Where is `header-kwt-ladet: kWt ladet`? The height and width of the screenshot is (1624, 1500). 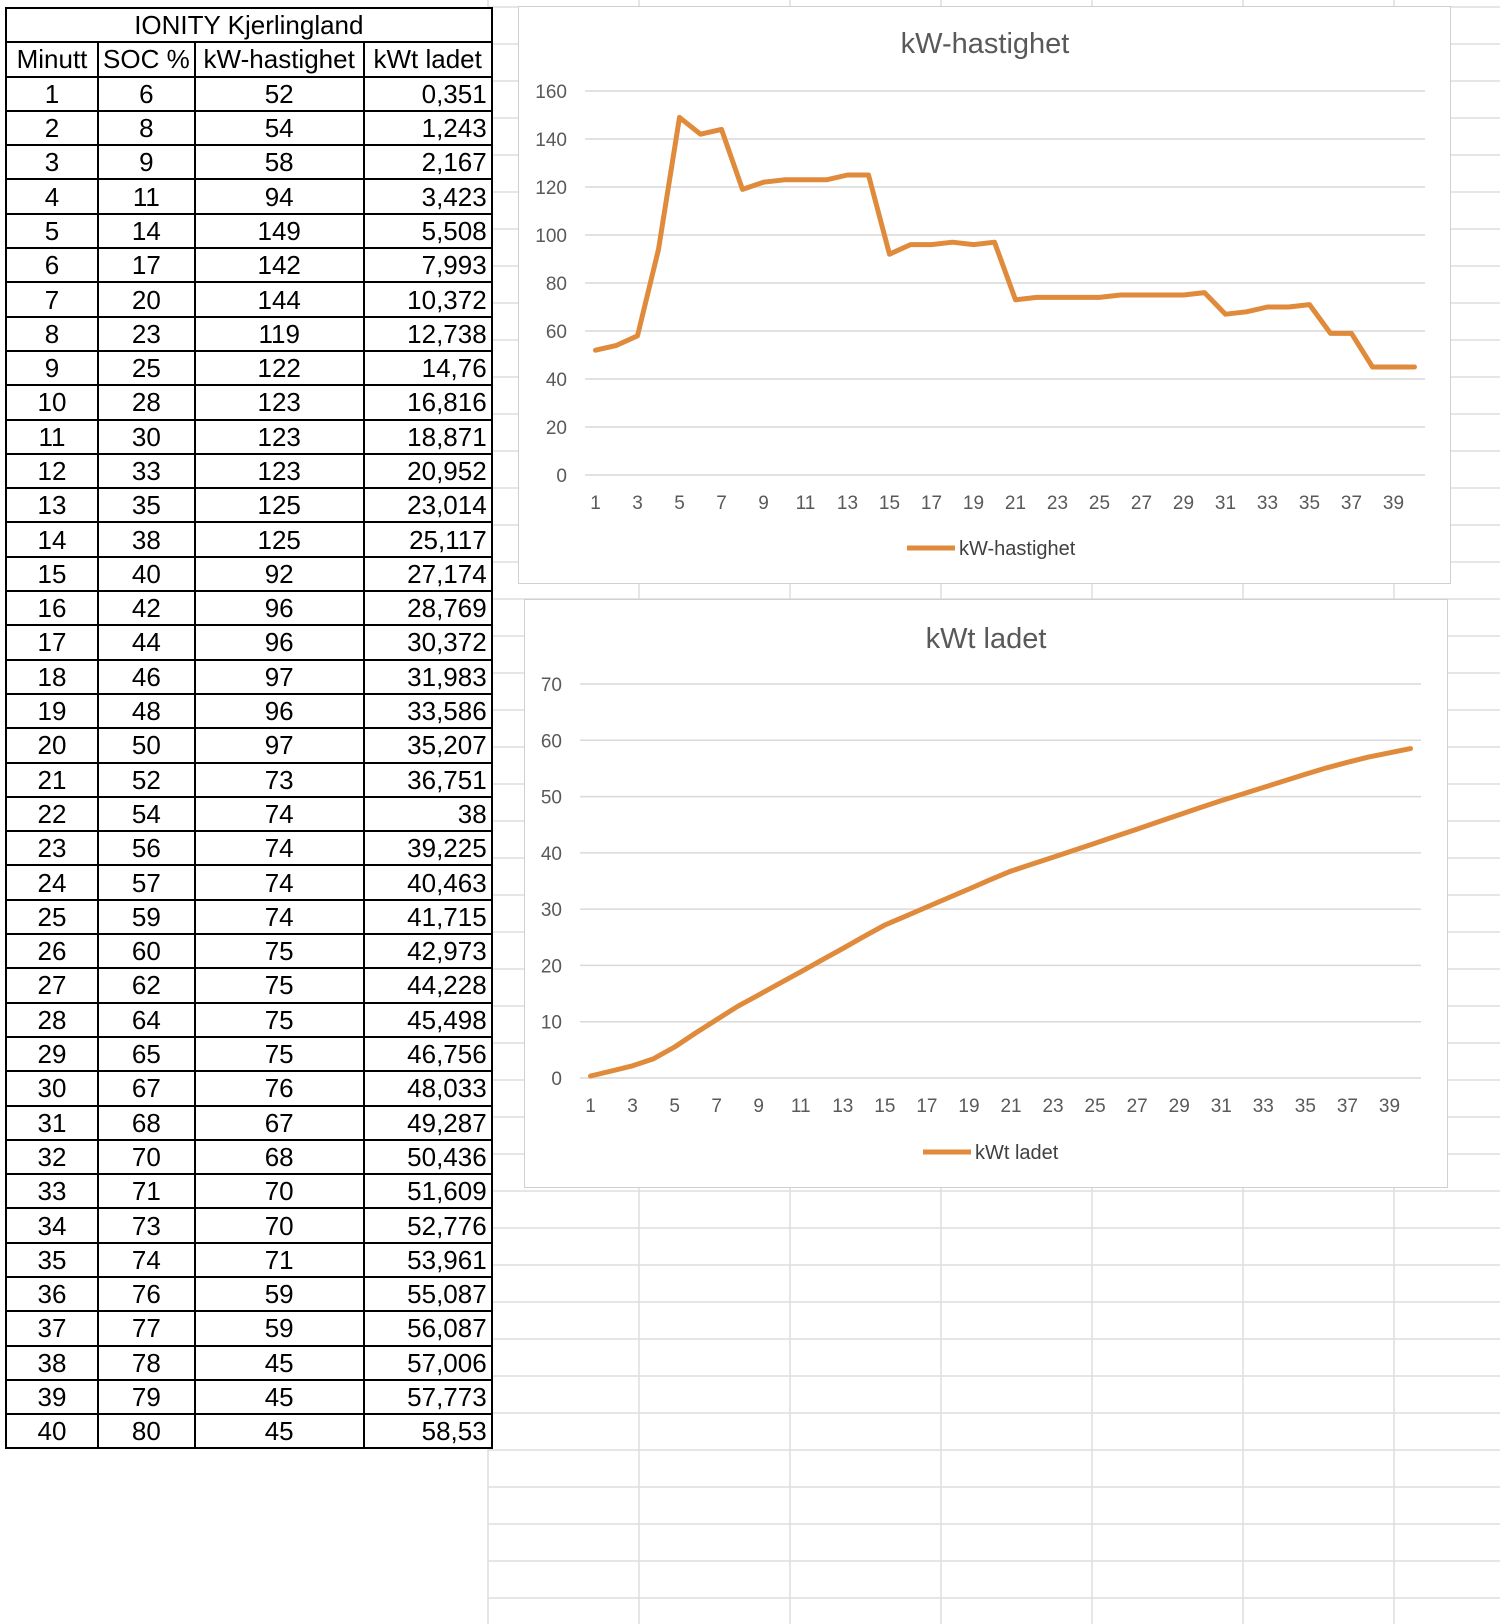
header-kwt-ladet: kWt ladet is located at coordinates (427, 59).